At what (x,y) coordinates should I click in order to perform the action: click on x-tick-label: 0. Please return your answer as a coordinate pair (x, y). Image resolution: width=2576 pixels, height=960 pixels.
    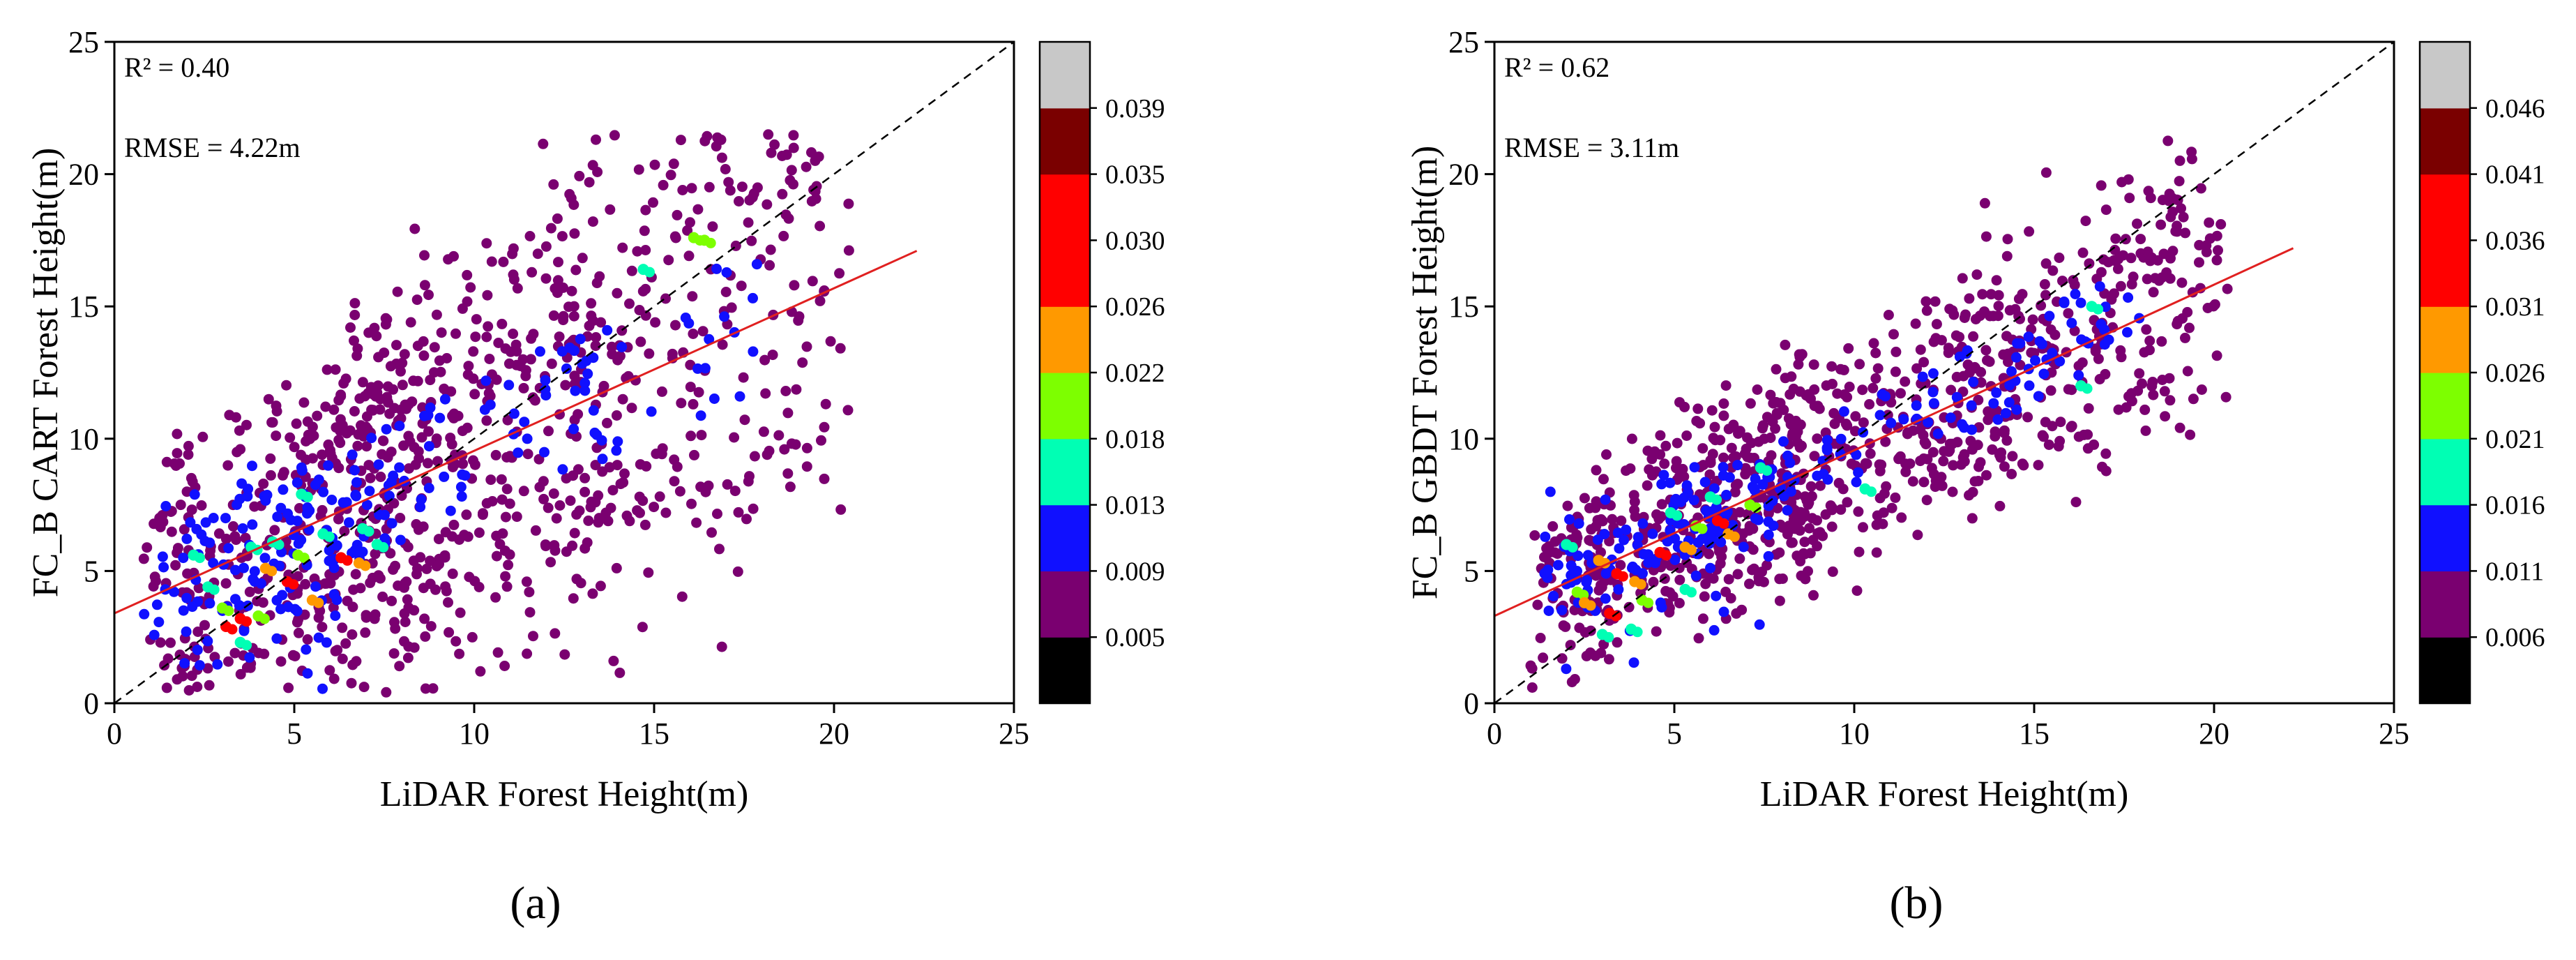
    Looking at the image, I should click on (1494, 734).